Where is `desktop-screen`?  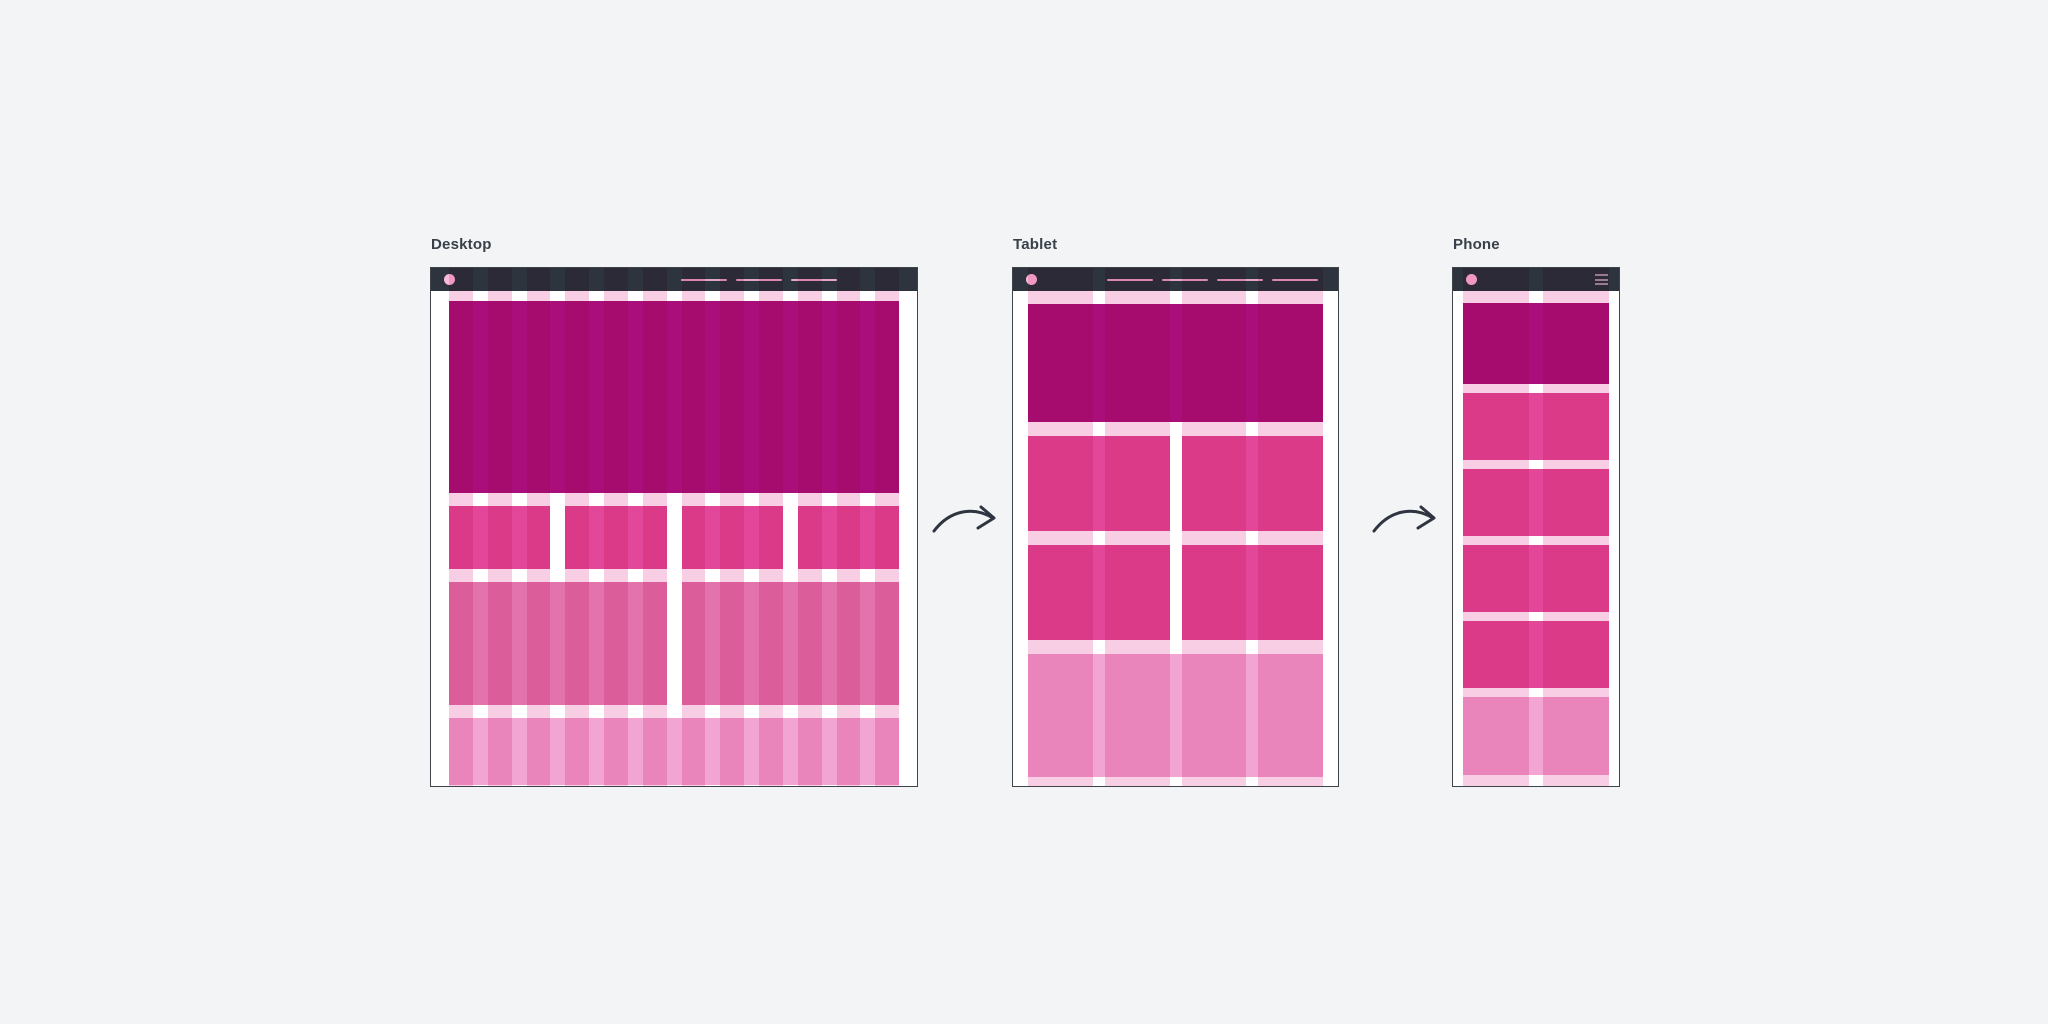 desktop-screen is located at coordinates (674, 527).